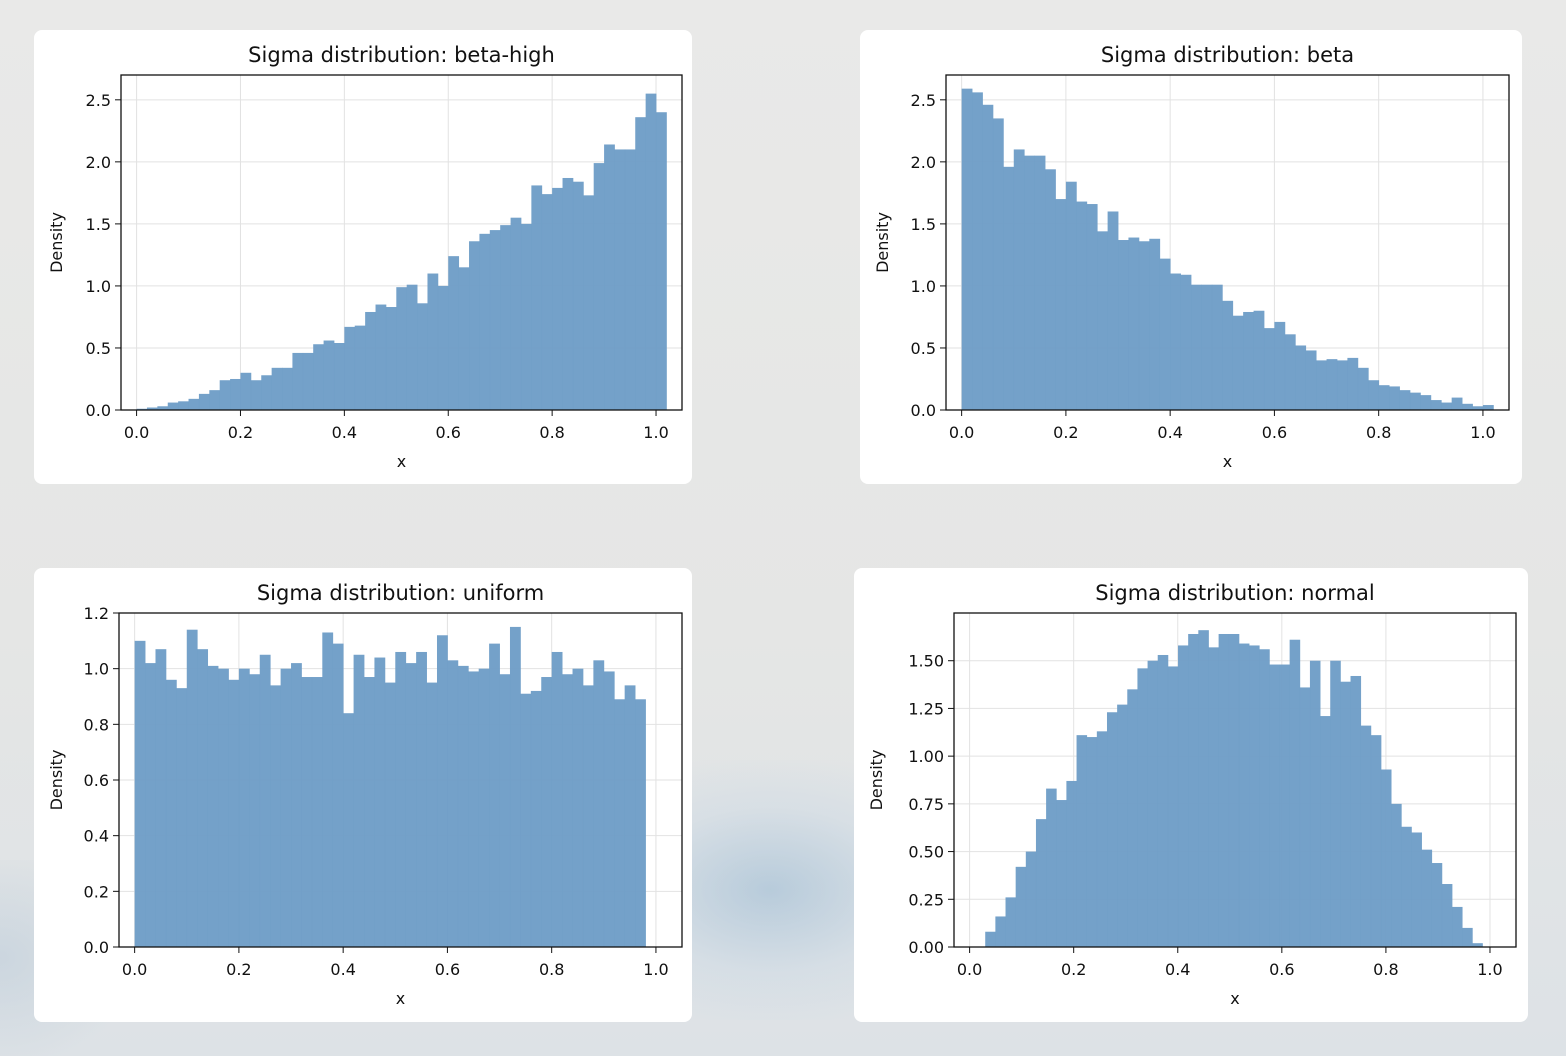 This screenshot has height=1056, width=1566. I want to click on y-tick-label: 0.25, so click(926, 899).